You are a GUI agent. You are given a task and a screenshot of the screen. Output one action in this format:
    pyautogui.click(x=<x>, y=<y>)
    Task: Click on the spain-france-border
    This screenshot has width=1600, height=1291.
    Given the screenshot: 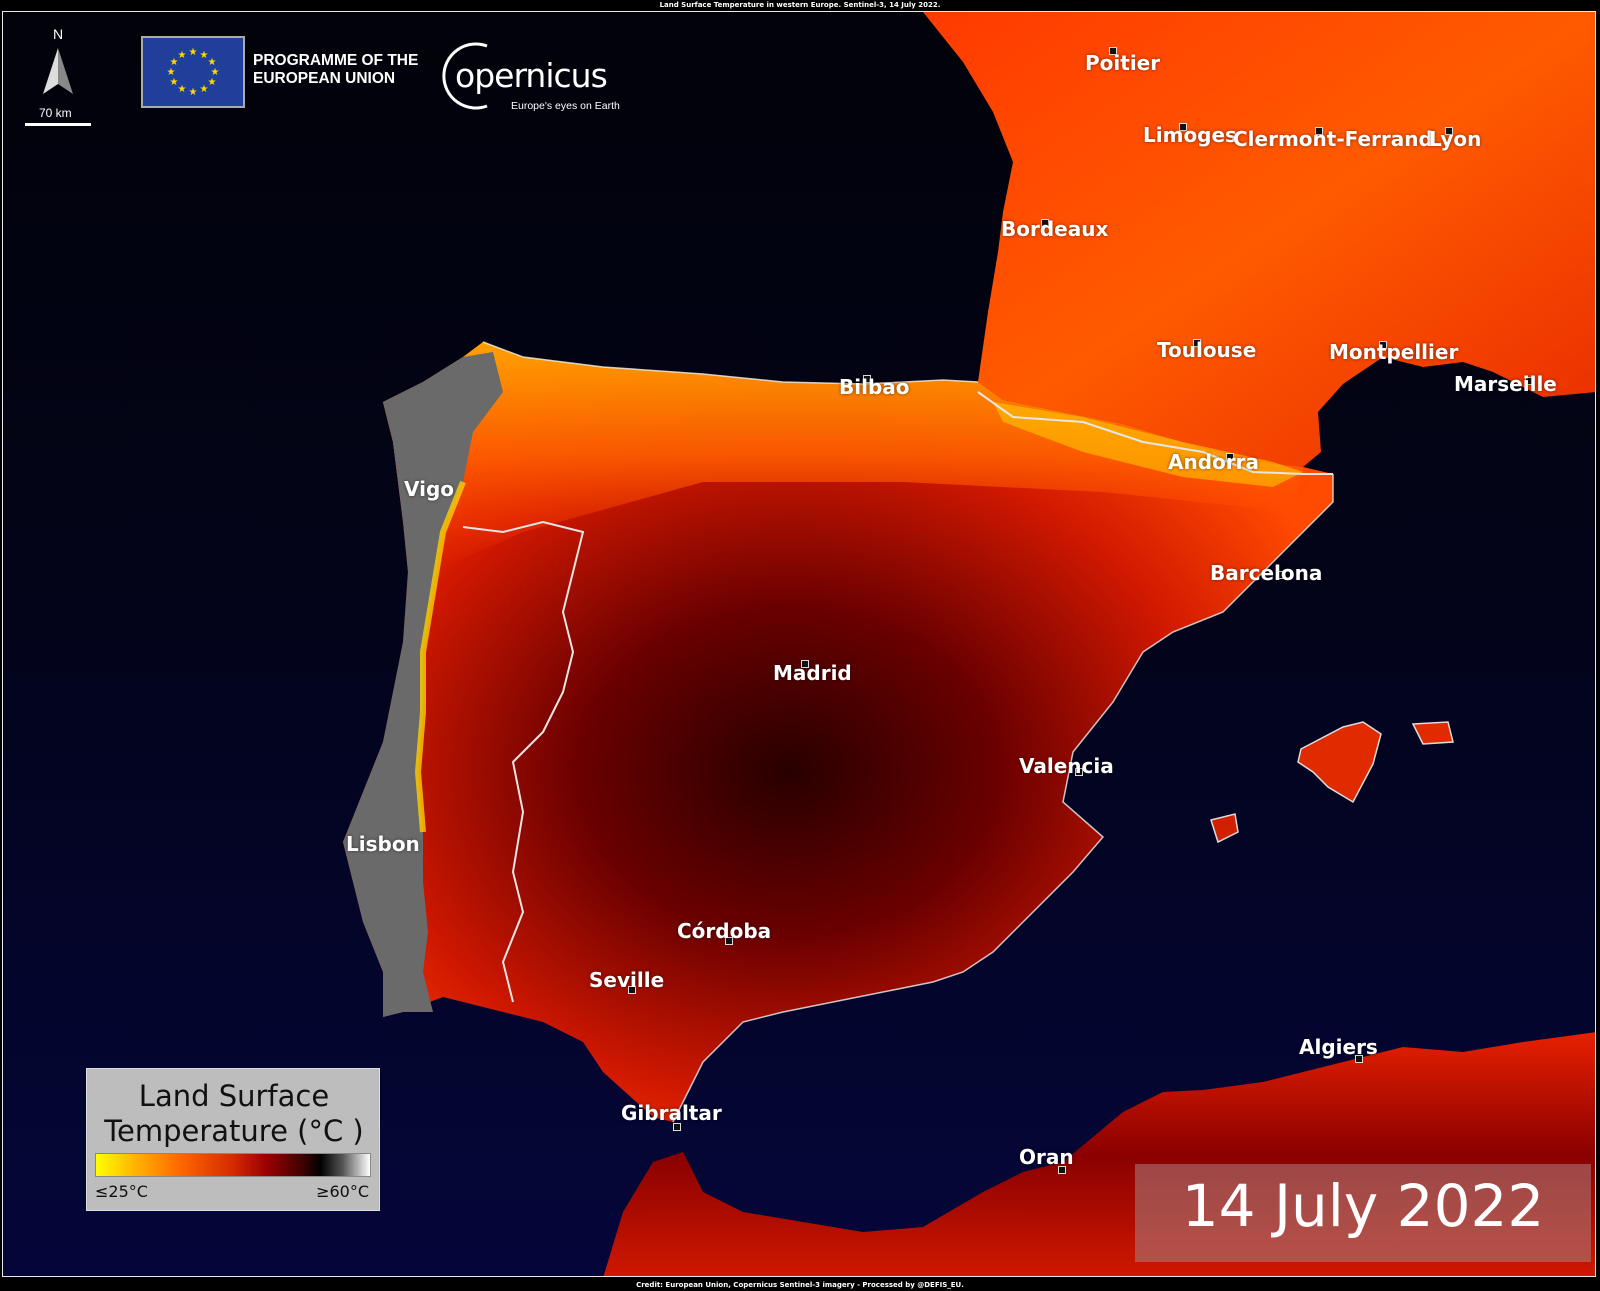 What is the action you would take?
    pyautogui.click(x=1155, y=433)
    